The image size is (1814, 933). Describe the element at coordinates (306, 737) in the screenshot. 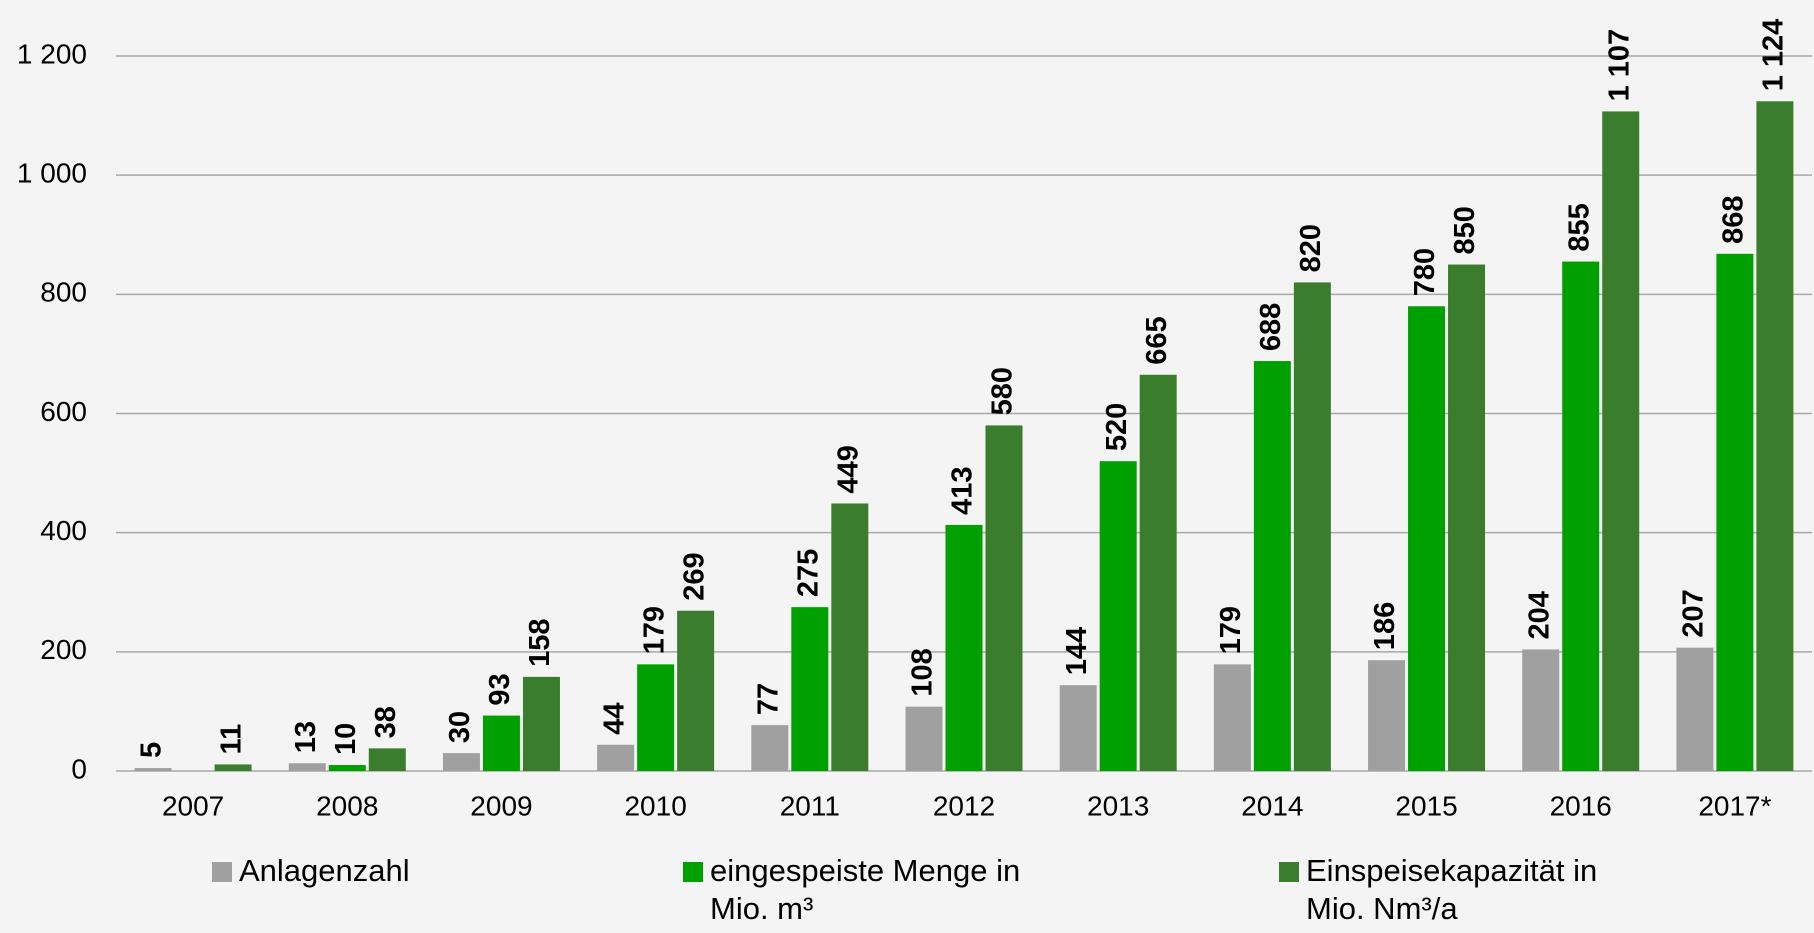

I see `data-label: 13` at that location.